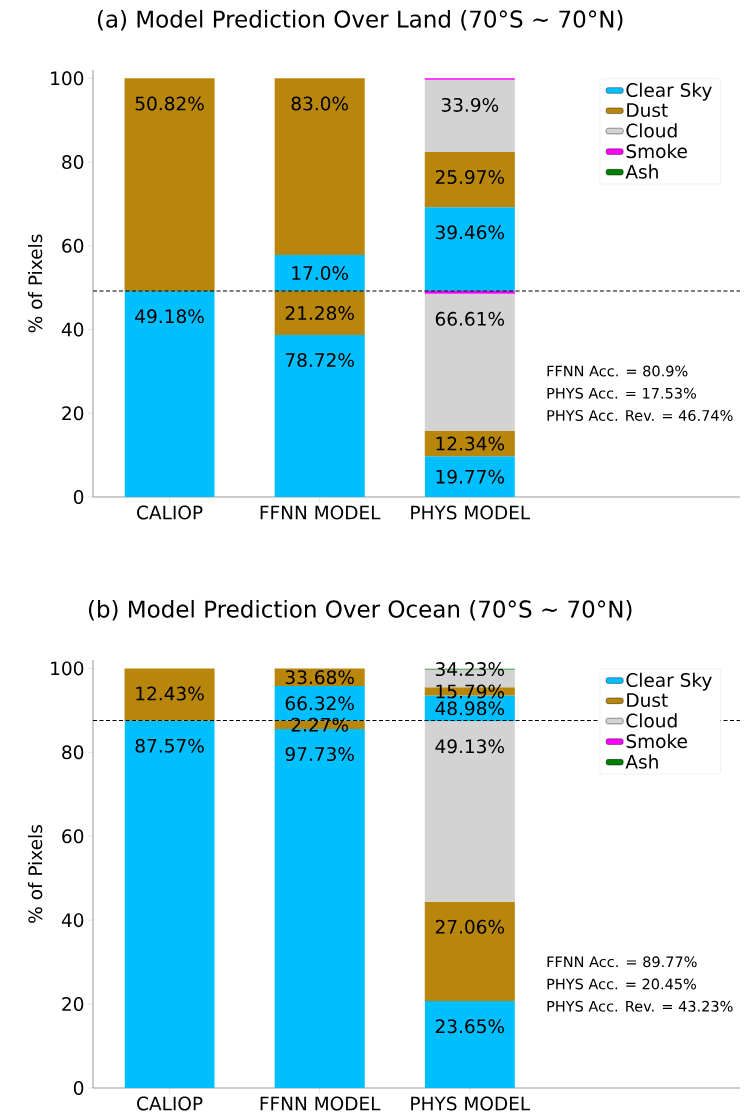 The width and height of the screenshot is (747, 1119). I want to click on text: FFNN Acc. = 89.77%, so click(622, 962).